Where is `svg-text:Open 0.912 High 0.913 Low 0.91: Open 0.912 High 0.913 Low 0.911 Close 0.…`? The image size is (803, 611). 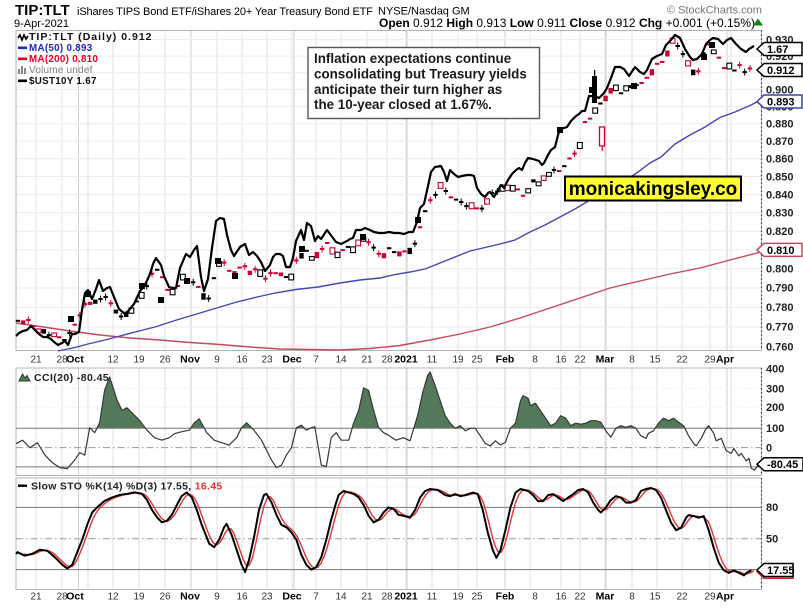 svg-text:Open 0.912 High 0.913 Low 0.91: Open 0.912 High 0.913 Low 0.911 Close 0.… is located at coordinates (567, 23).